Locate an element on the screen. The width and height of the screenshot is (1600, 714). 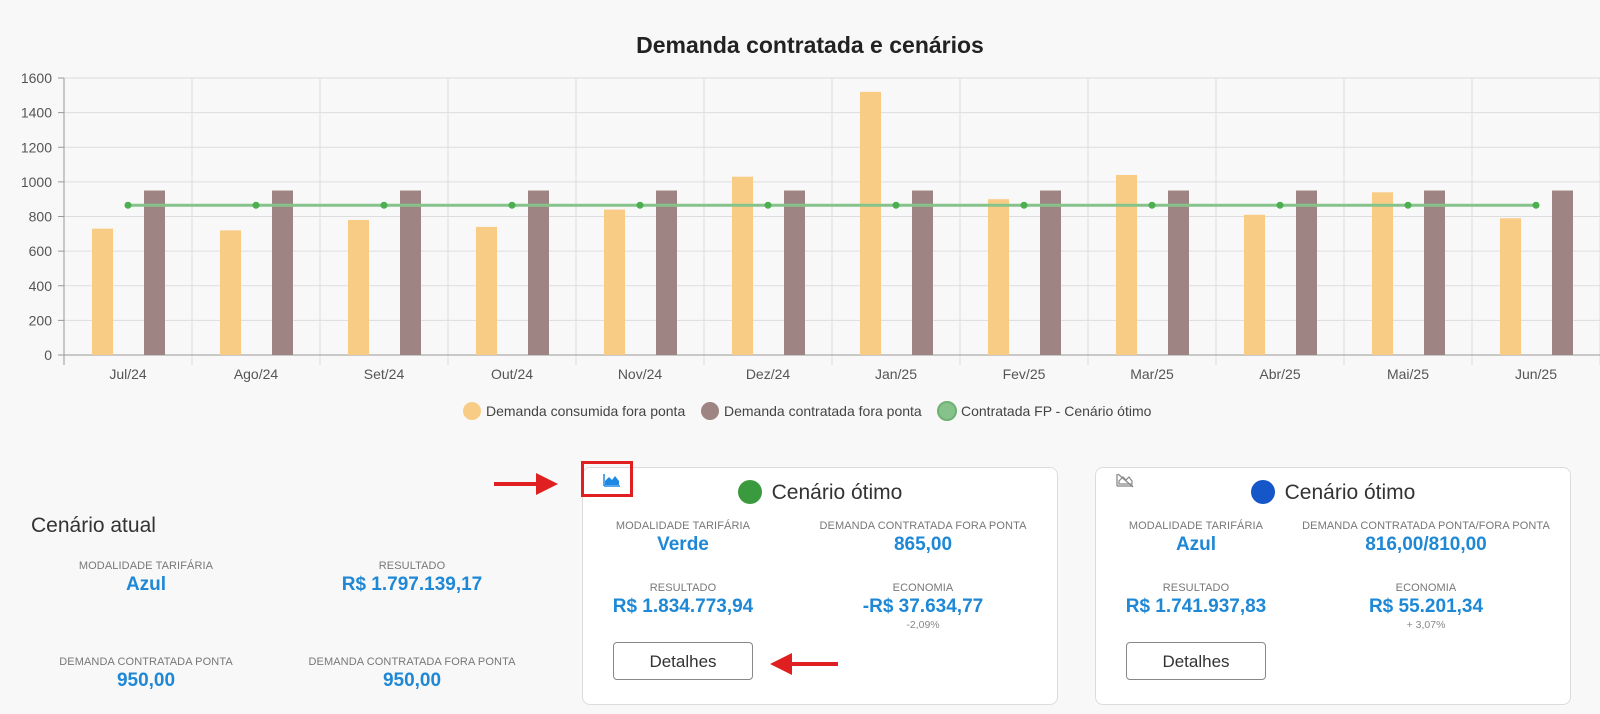
current-modalidade: MODALIDADE TARIFÁRIA Azul is located at coordinates (146, 578).